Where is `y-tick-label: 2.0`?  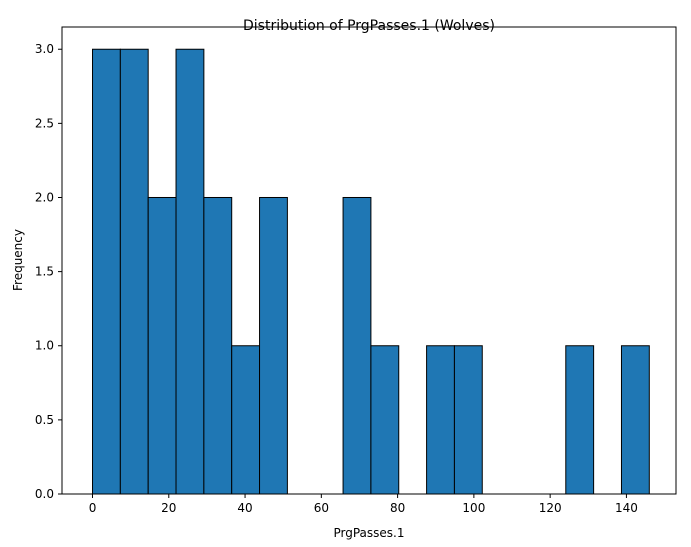 y-tick-label: 2.0 is located at coordinates (44, 197).